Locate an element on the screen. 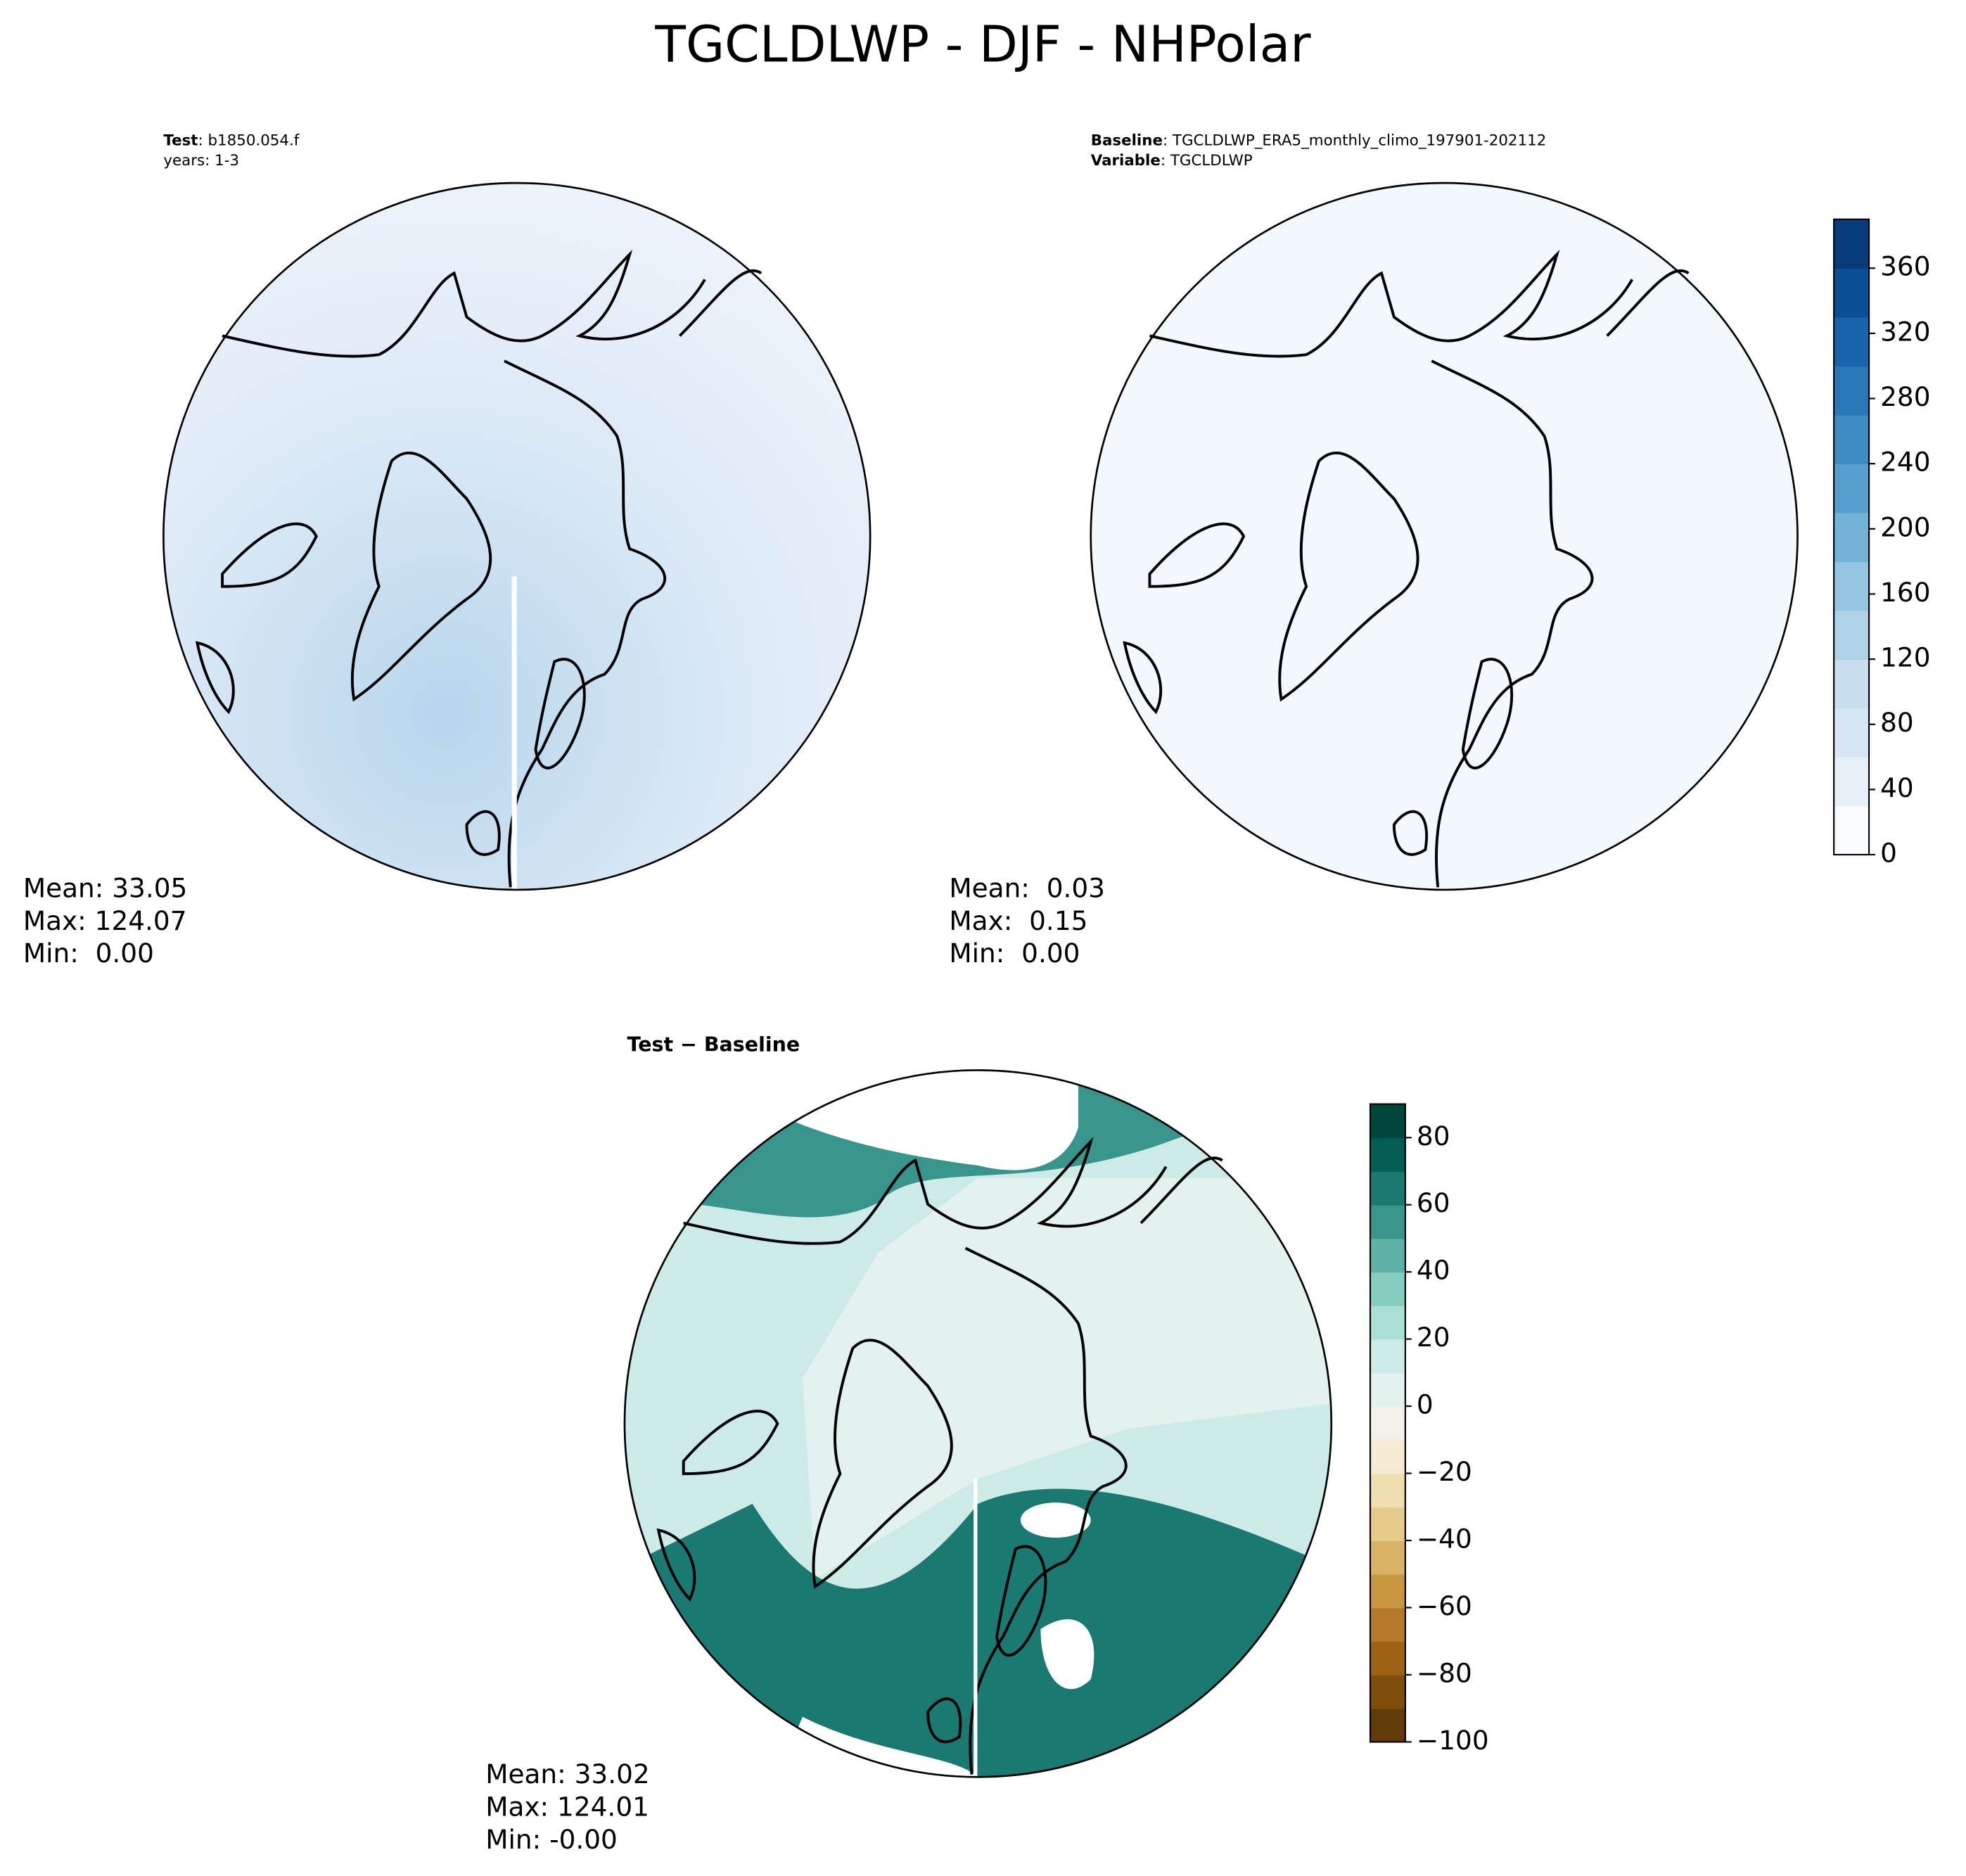  panel-subtitle: Test: b1850.054.f is located at coordinates (231, 141).